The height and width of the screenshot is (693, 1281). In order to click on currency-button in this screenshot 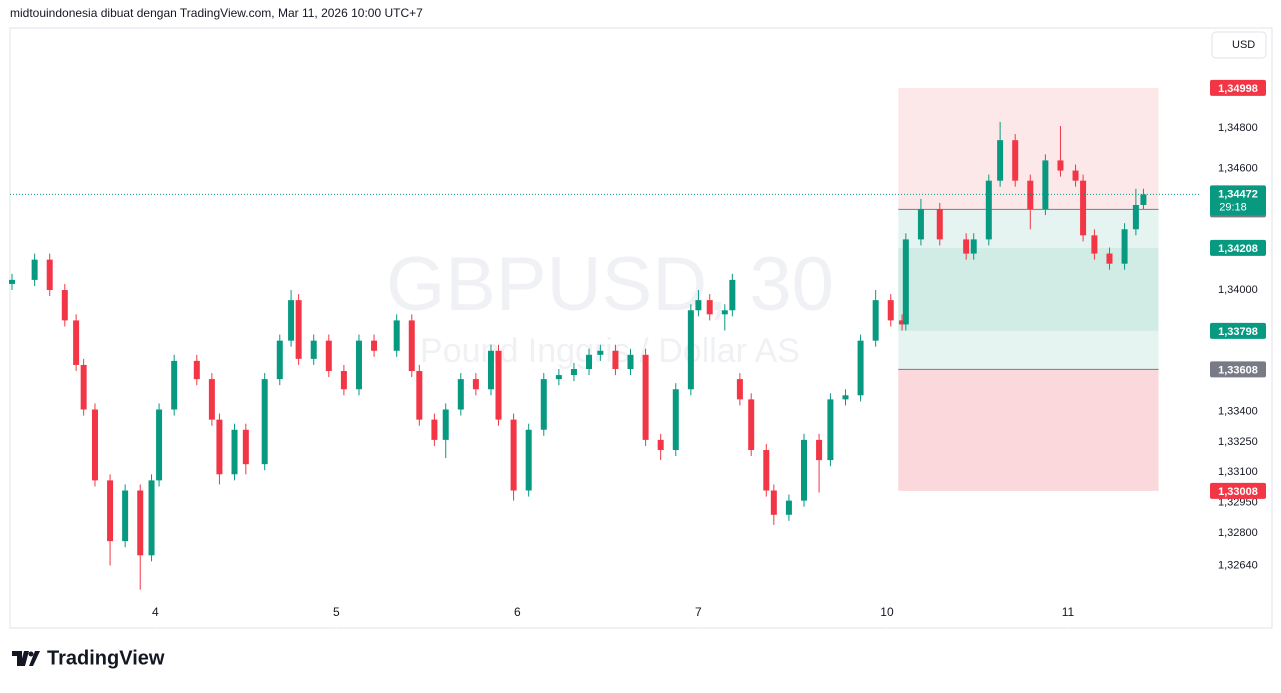, I will do `click(1239, 45)`.